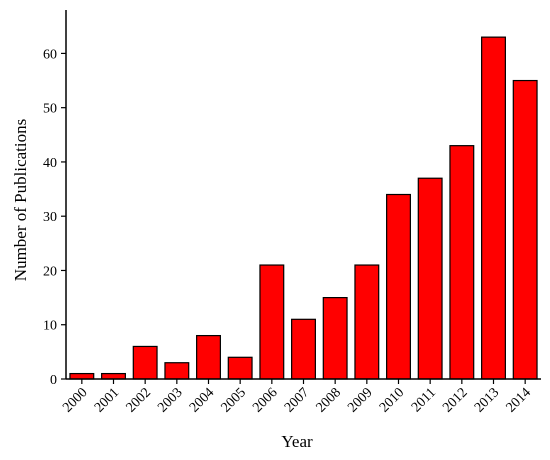  What do you see at coordinates (487, 400) in the screenshot?
I see `x-tick-label-2013: 2013` at bounding box center [487, 400].